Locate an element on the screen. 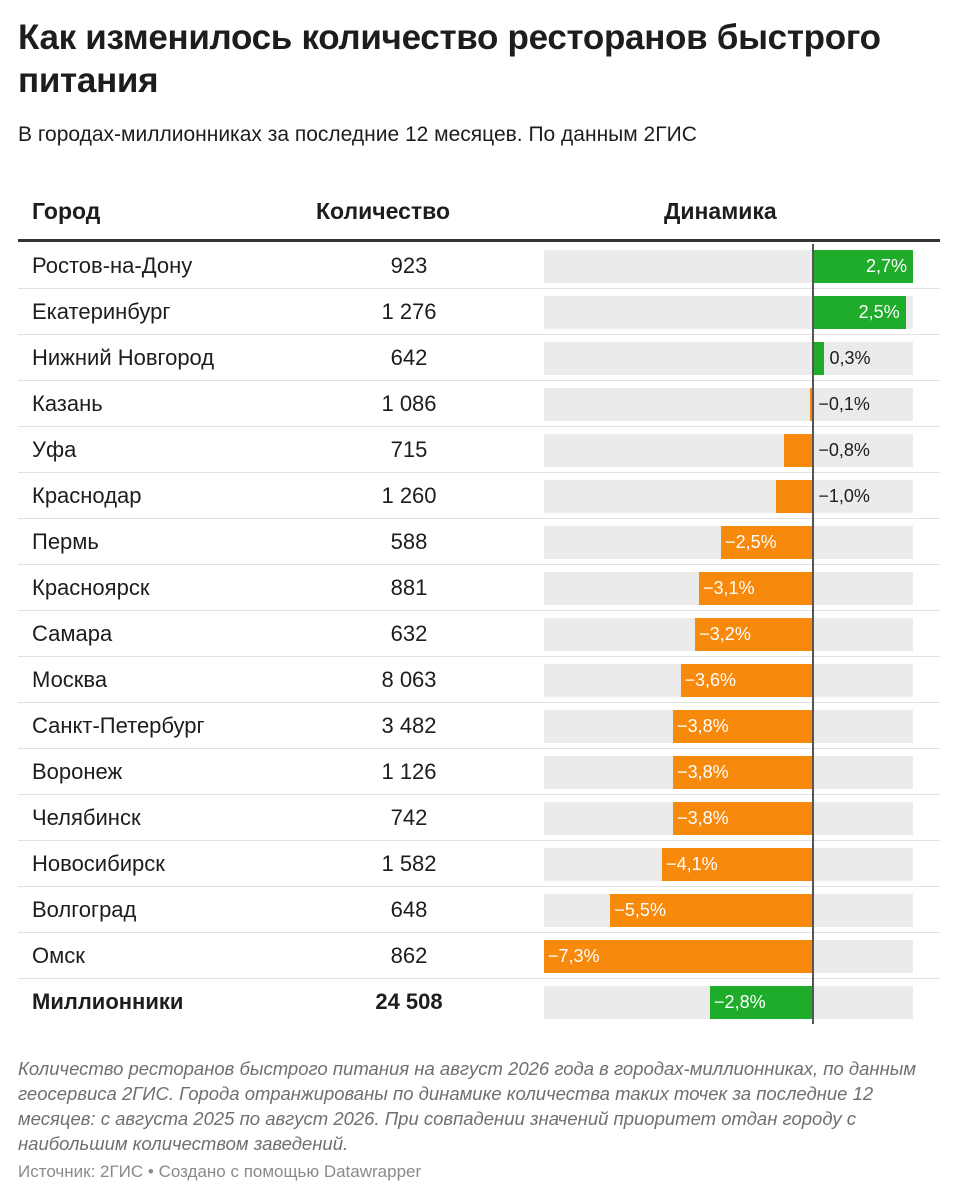  restaurant-count: 648 is located at coordinates (409, 909).